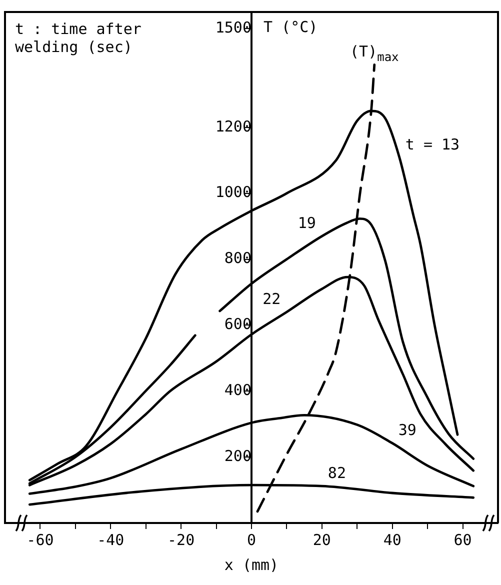  What do you see at coordinates (392, 539) in the screenshot?
I see `x-tick-label: 40` at bounding box center [392, 539].